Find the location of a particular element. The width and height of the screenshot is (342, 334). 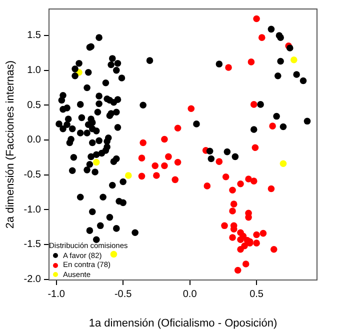

y-tick-label: -0.5 is located at coordinates (33, 175).